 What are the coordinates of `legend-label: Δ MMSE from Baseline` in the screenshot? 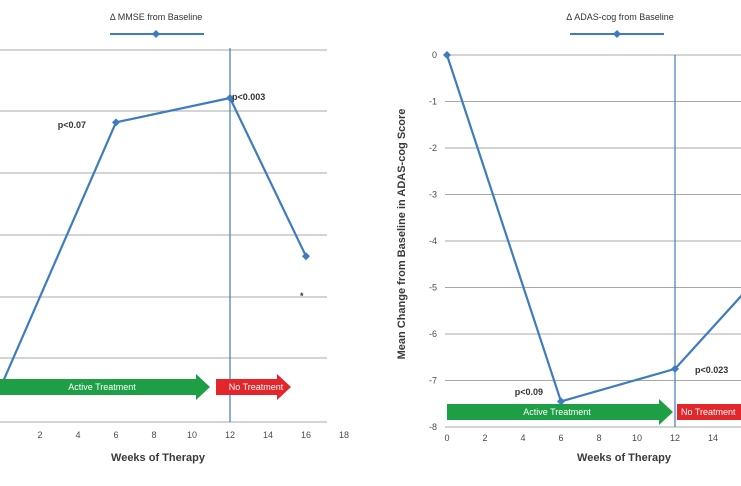 It's located at (156, 17).